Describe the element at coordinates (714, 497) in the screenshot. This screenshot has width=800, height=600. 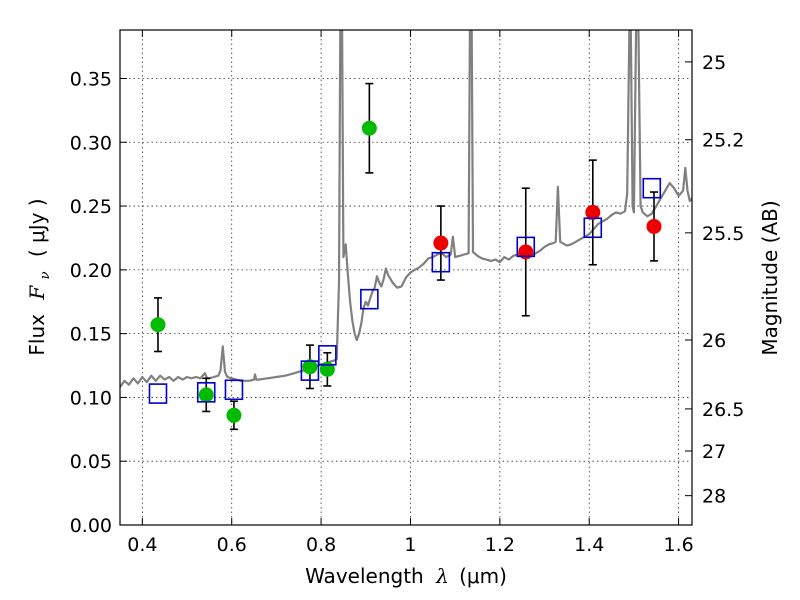
I see `y2-tick-label: 28` at that location.